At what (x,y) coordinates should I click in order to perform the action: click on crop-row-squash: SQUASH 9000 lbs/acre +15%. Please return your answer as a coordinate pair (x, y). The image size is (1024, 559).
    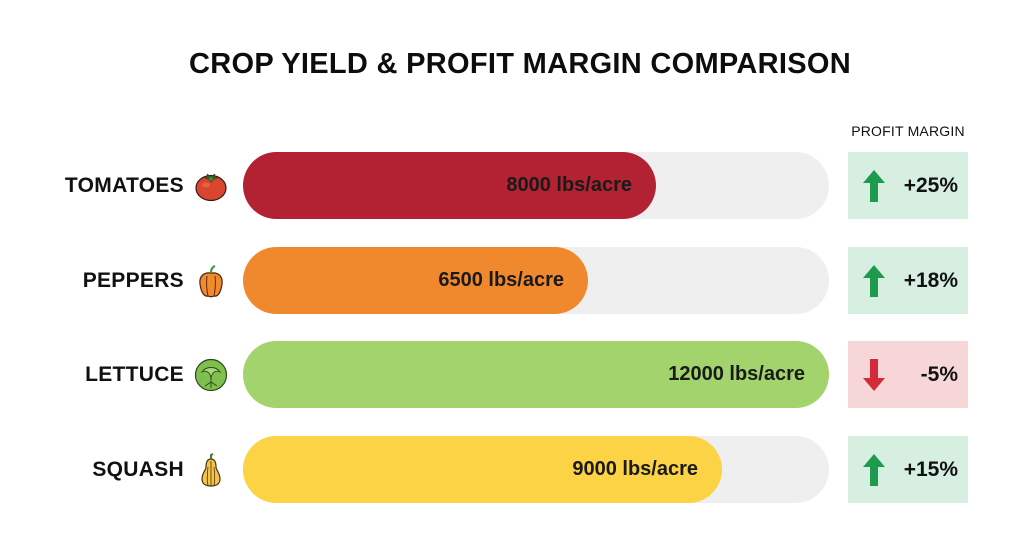
    Looking at the image, I should click on (512, 469).